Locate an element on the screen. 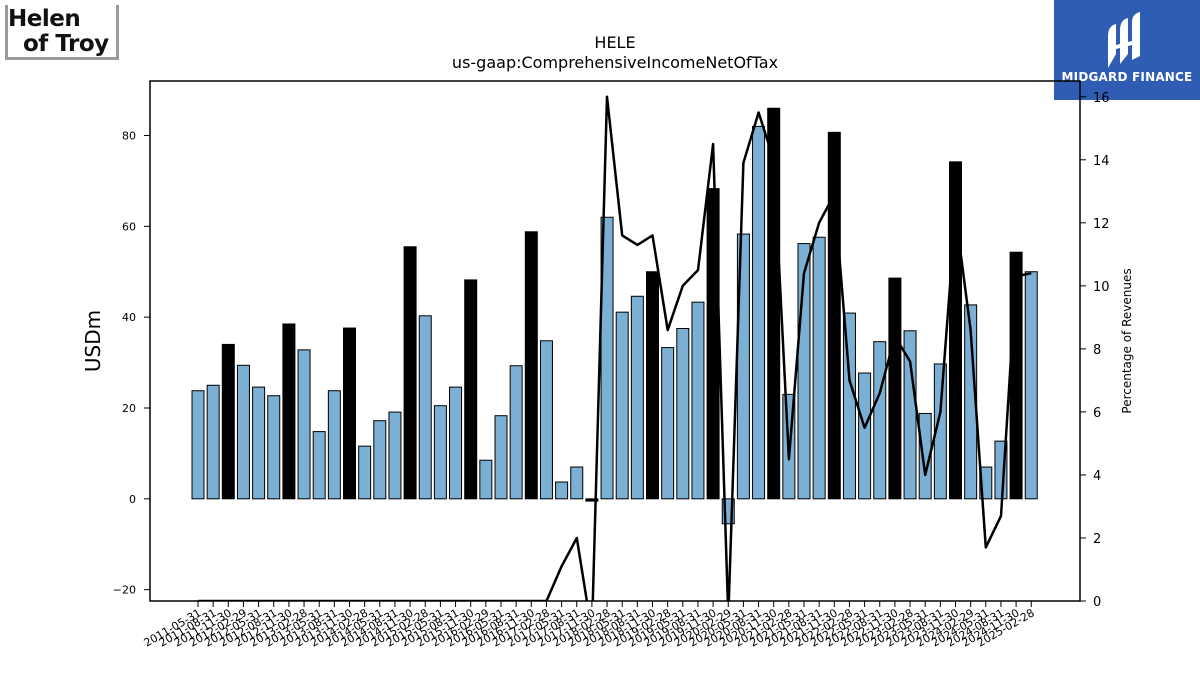  y2-tick-label: 16 is located at coordinates (1101, 98).